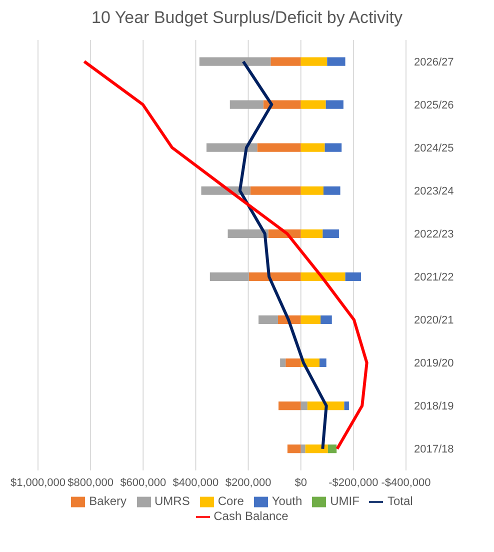 The height and width of the screenshot is (552, 494). What do you see at coordinates (287, 501) in the screenshot?
I see `legend-label: Youth` at bounding box center [287, 501].